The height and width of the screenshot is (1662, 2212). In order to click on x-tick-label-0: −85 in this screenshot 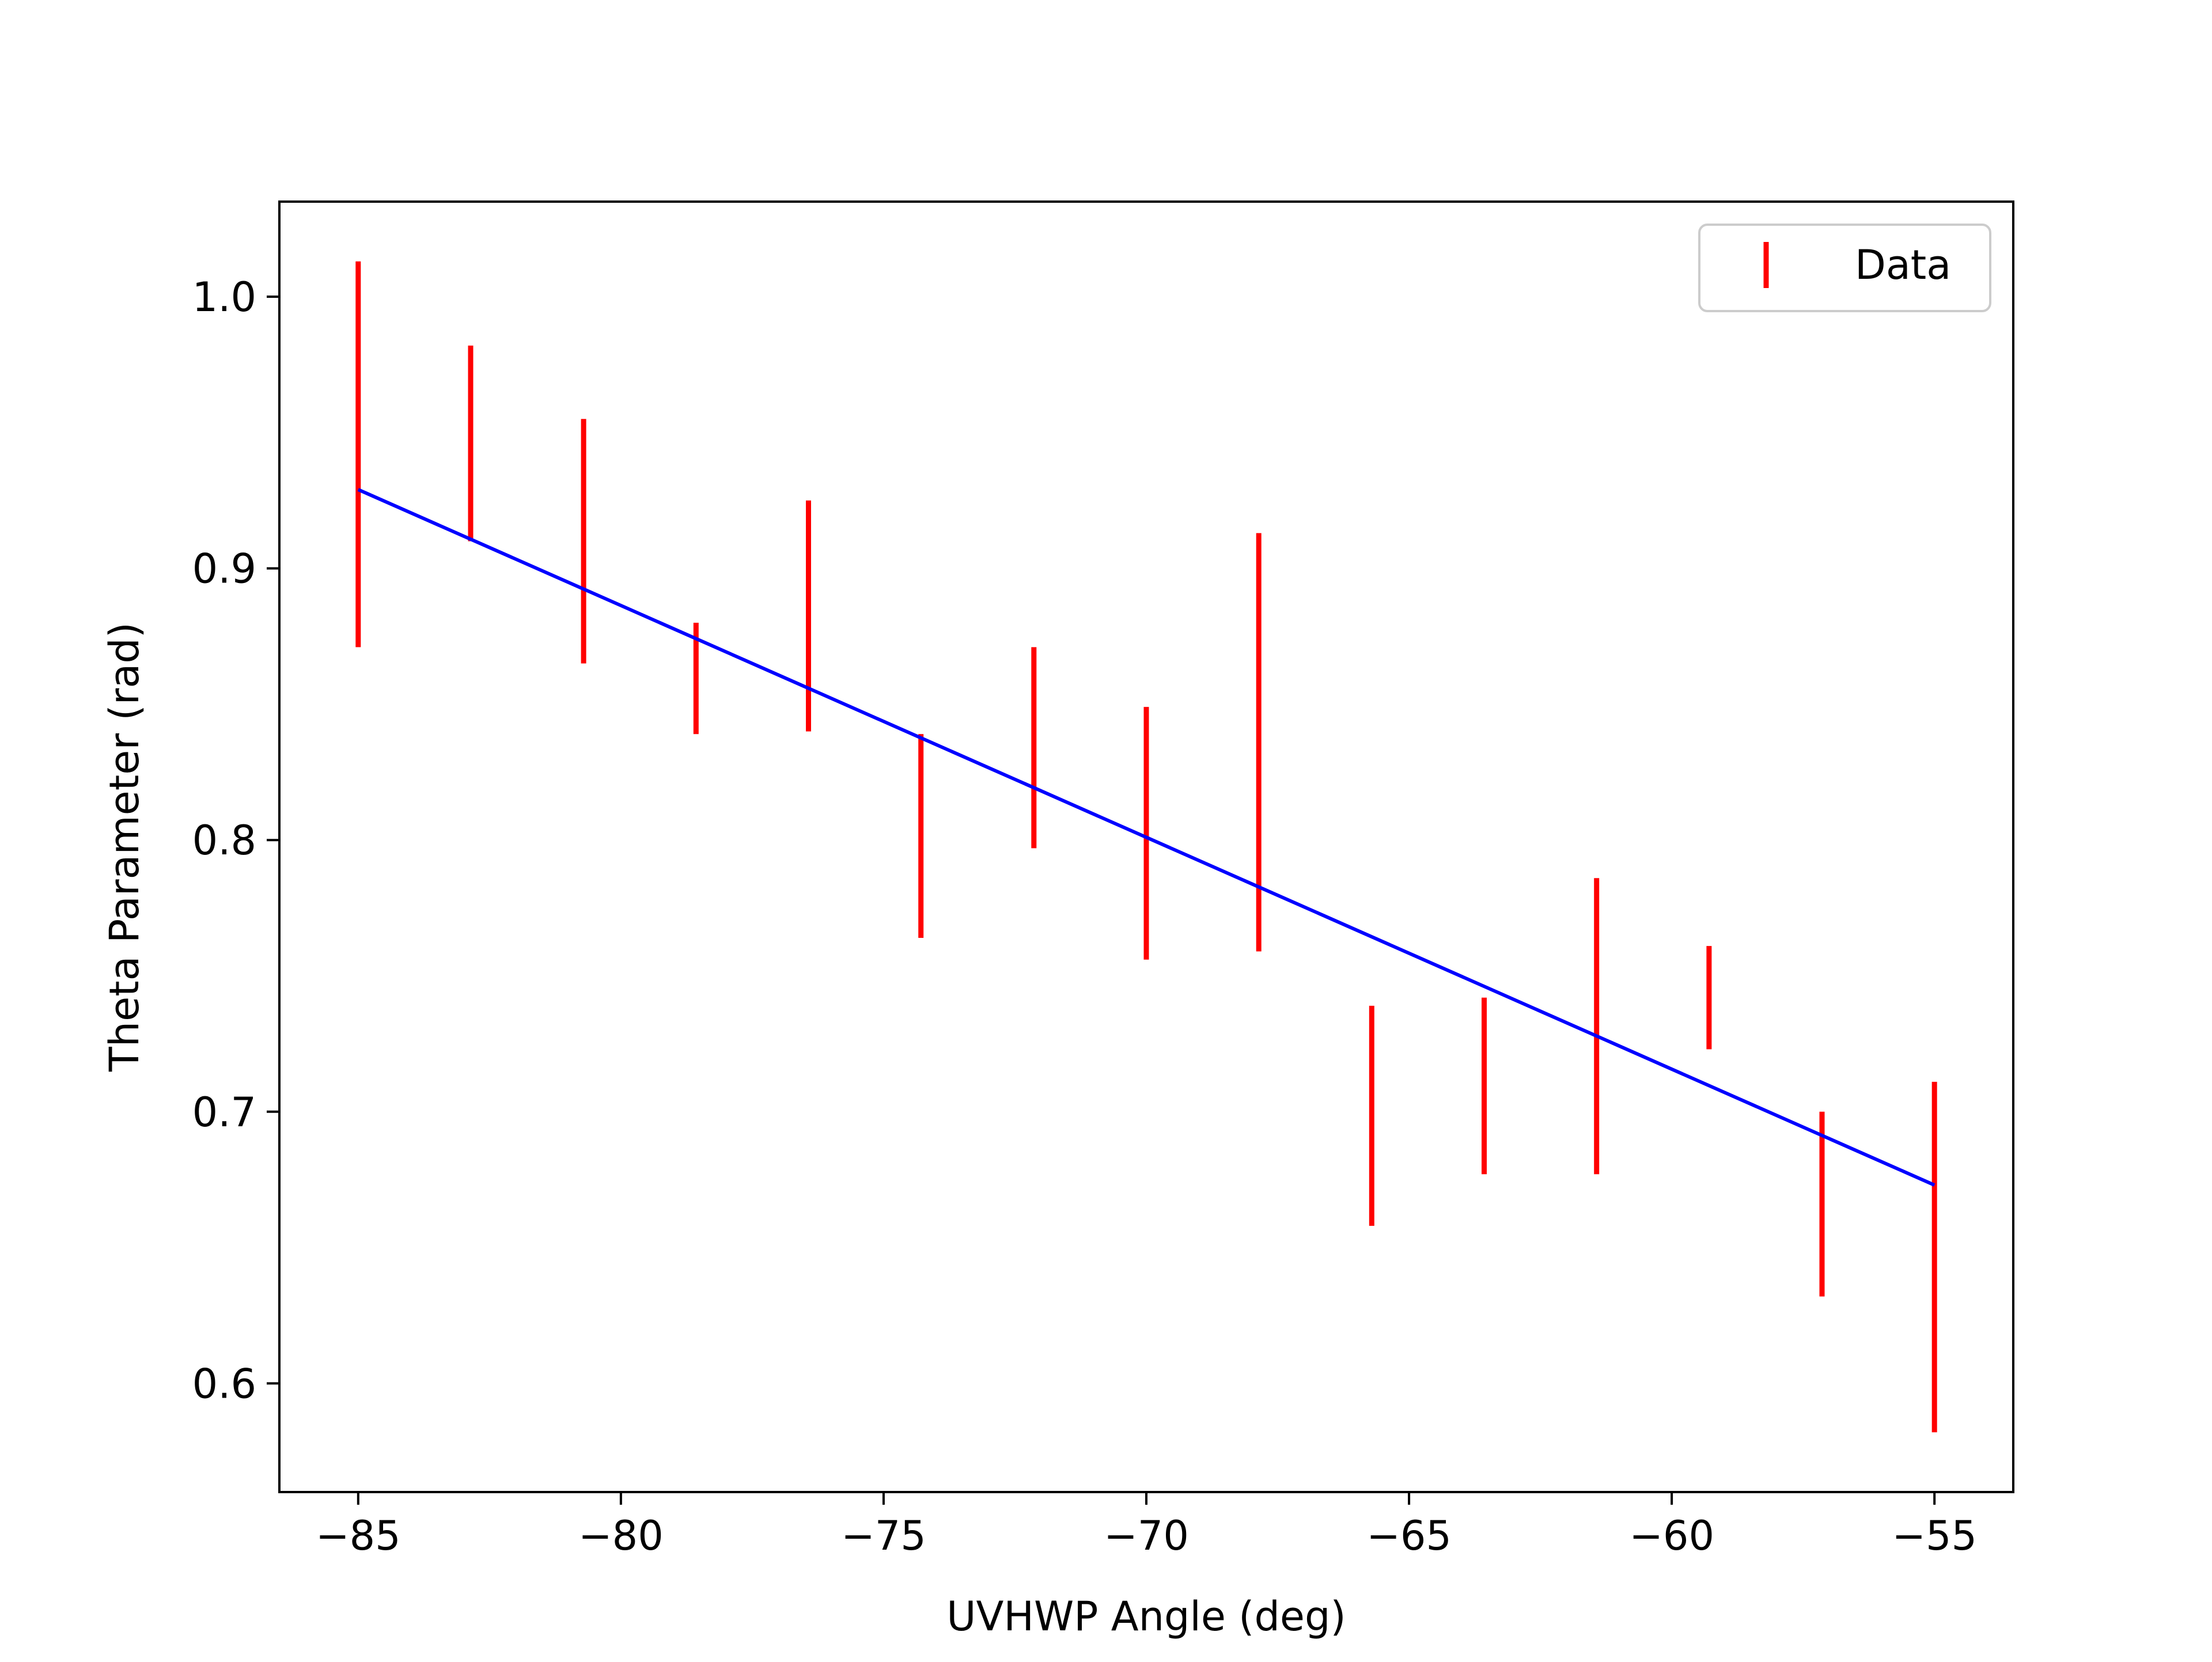, I will do `click(358, 1535)`.